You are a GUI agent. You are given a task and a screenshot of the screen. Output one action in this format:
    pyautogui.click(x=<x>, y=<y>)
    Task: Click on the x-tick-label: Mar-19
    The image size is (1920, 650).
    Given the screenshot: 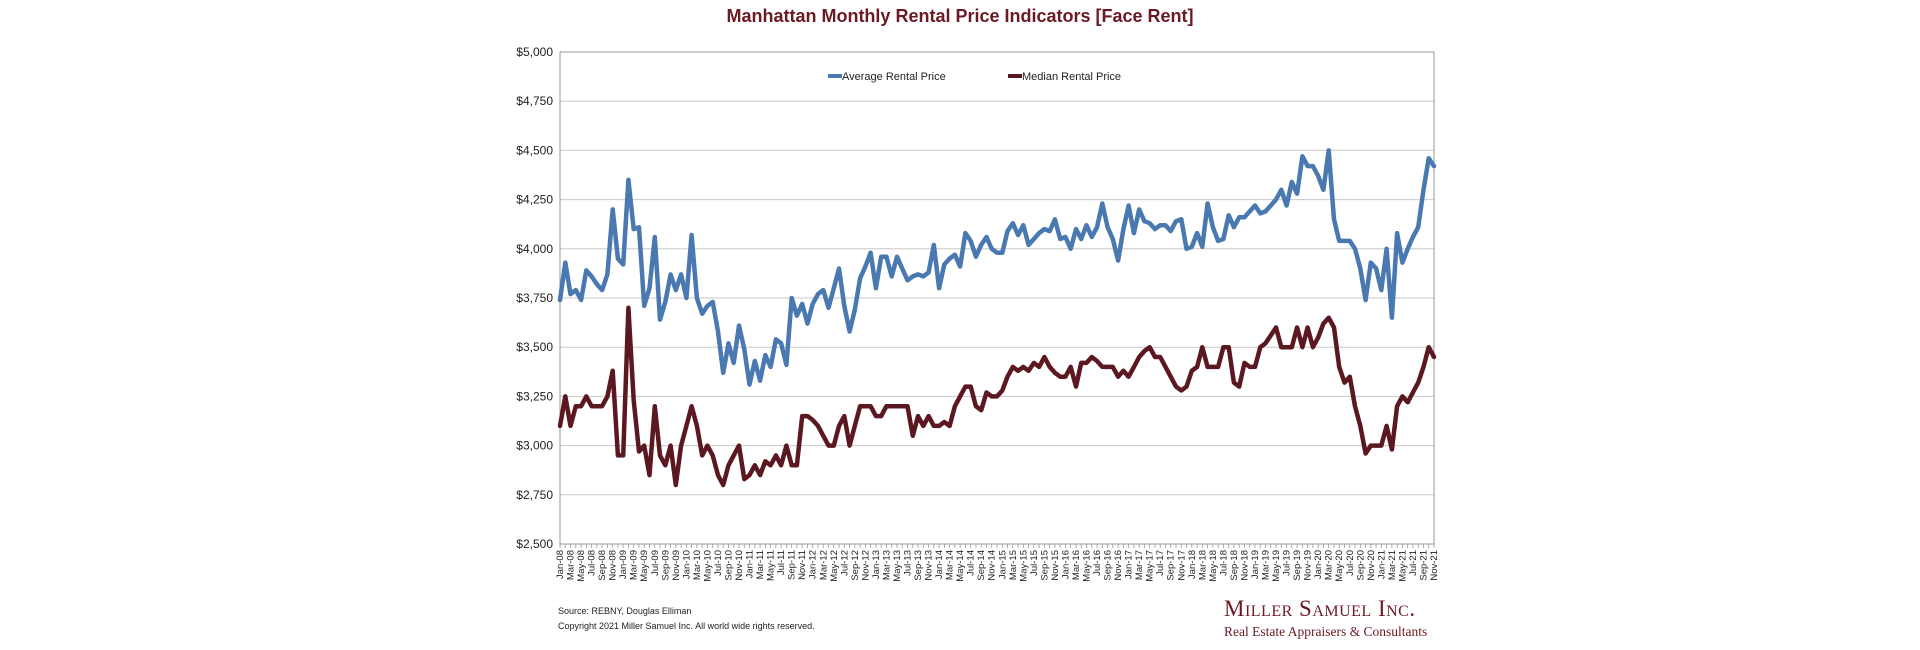 What is the action you would take?
    pyautogui.click(x=1266, y=565)
    